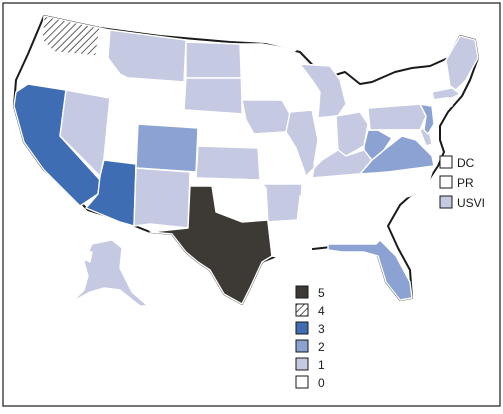 Image resolution: width=503 pixels, height=414 pixels. I want to click on state-ar, so click(282, 203).